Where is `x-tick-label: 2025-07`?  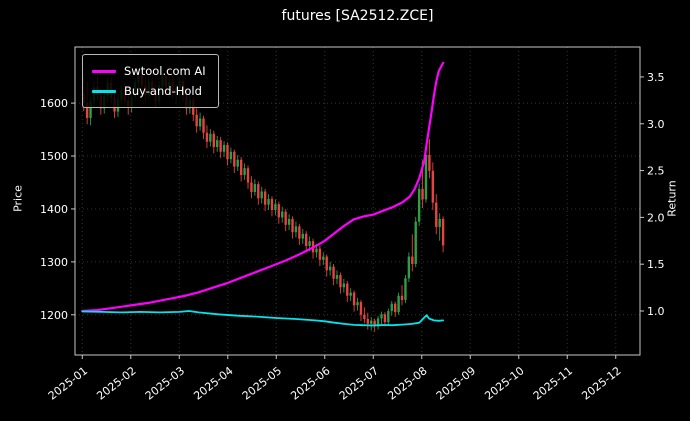
x-tick-label: 2025-07 is located at coordinates (359, 383).